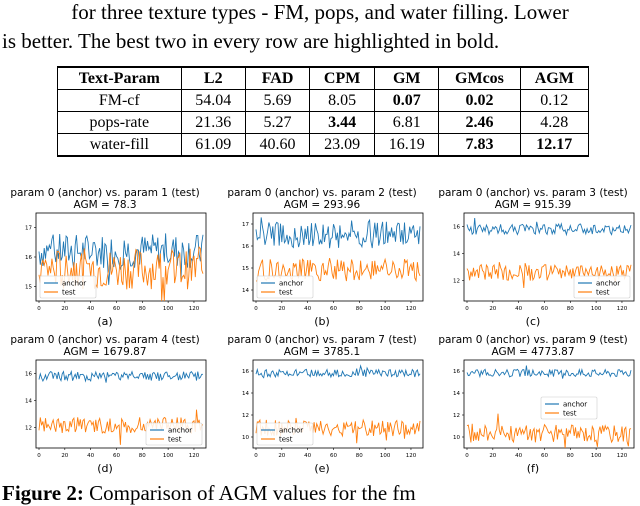  What do you see at coordinates (277, 122) in the screenshot?
I see `table-cell: 5.27` at bounding box center [277, 122].